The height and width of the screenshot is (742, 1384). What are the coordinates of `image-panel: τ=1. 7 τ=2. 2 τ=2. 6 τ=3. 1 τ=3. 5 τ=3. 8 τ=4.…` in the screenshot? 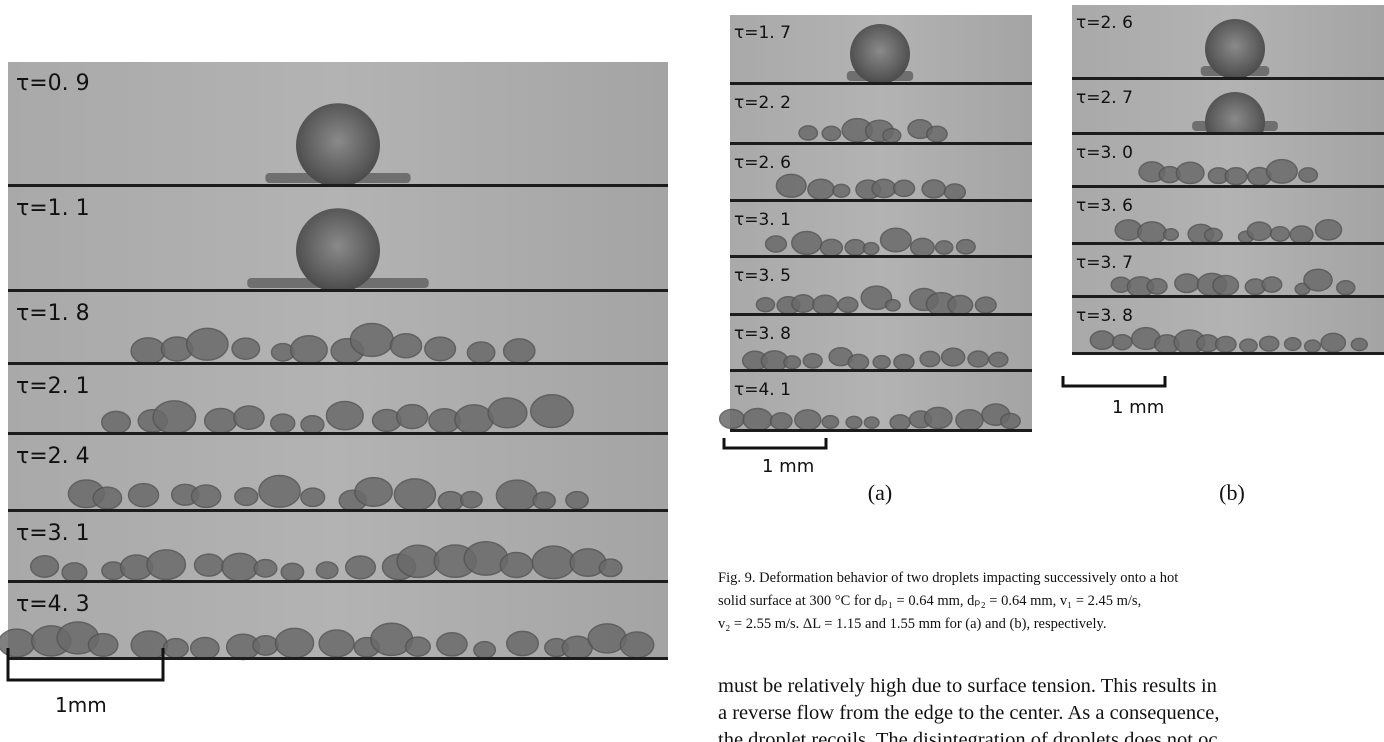 It's located at (875, 223).